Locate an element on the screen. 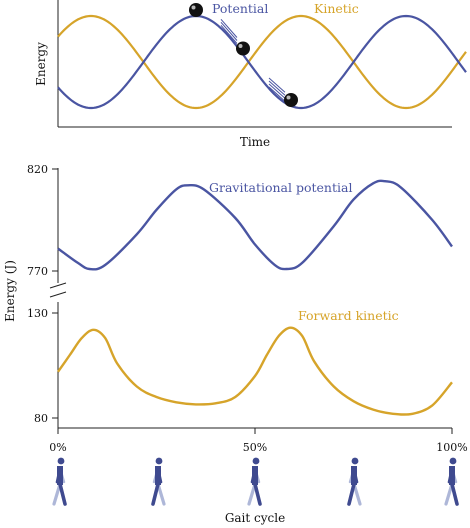 Image resolution: width=470 pixels, height=528 pixels. x-tick-label-0: 0% is located at coordinates (57, 447).